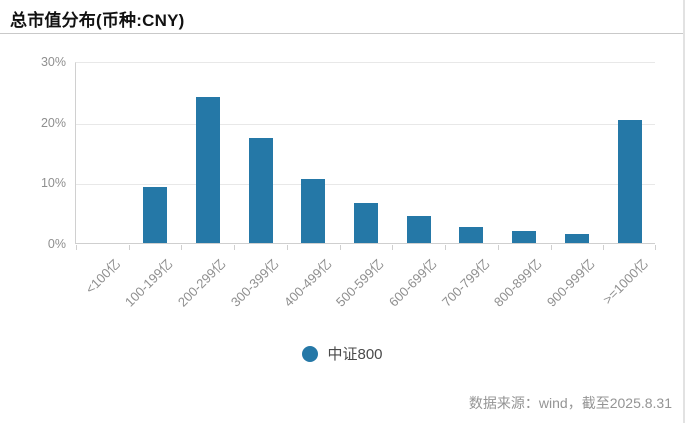 Image resolution: width=685 pixels, height=423 pixels. What do you see at coordinates (342, 33) in the screenshot?
I see `title-divider` at bounding box center [342, 33].